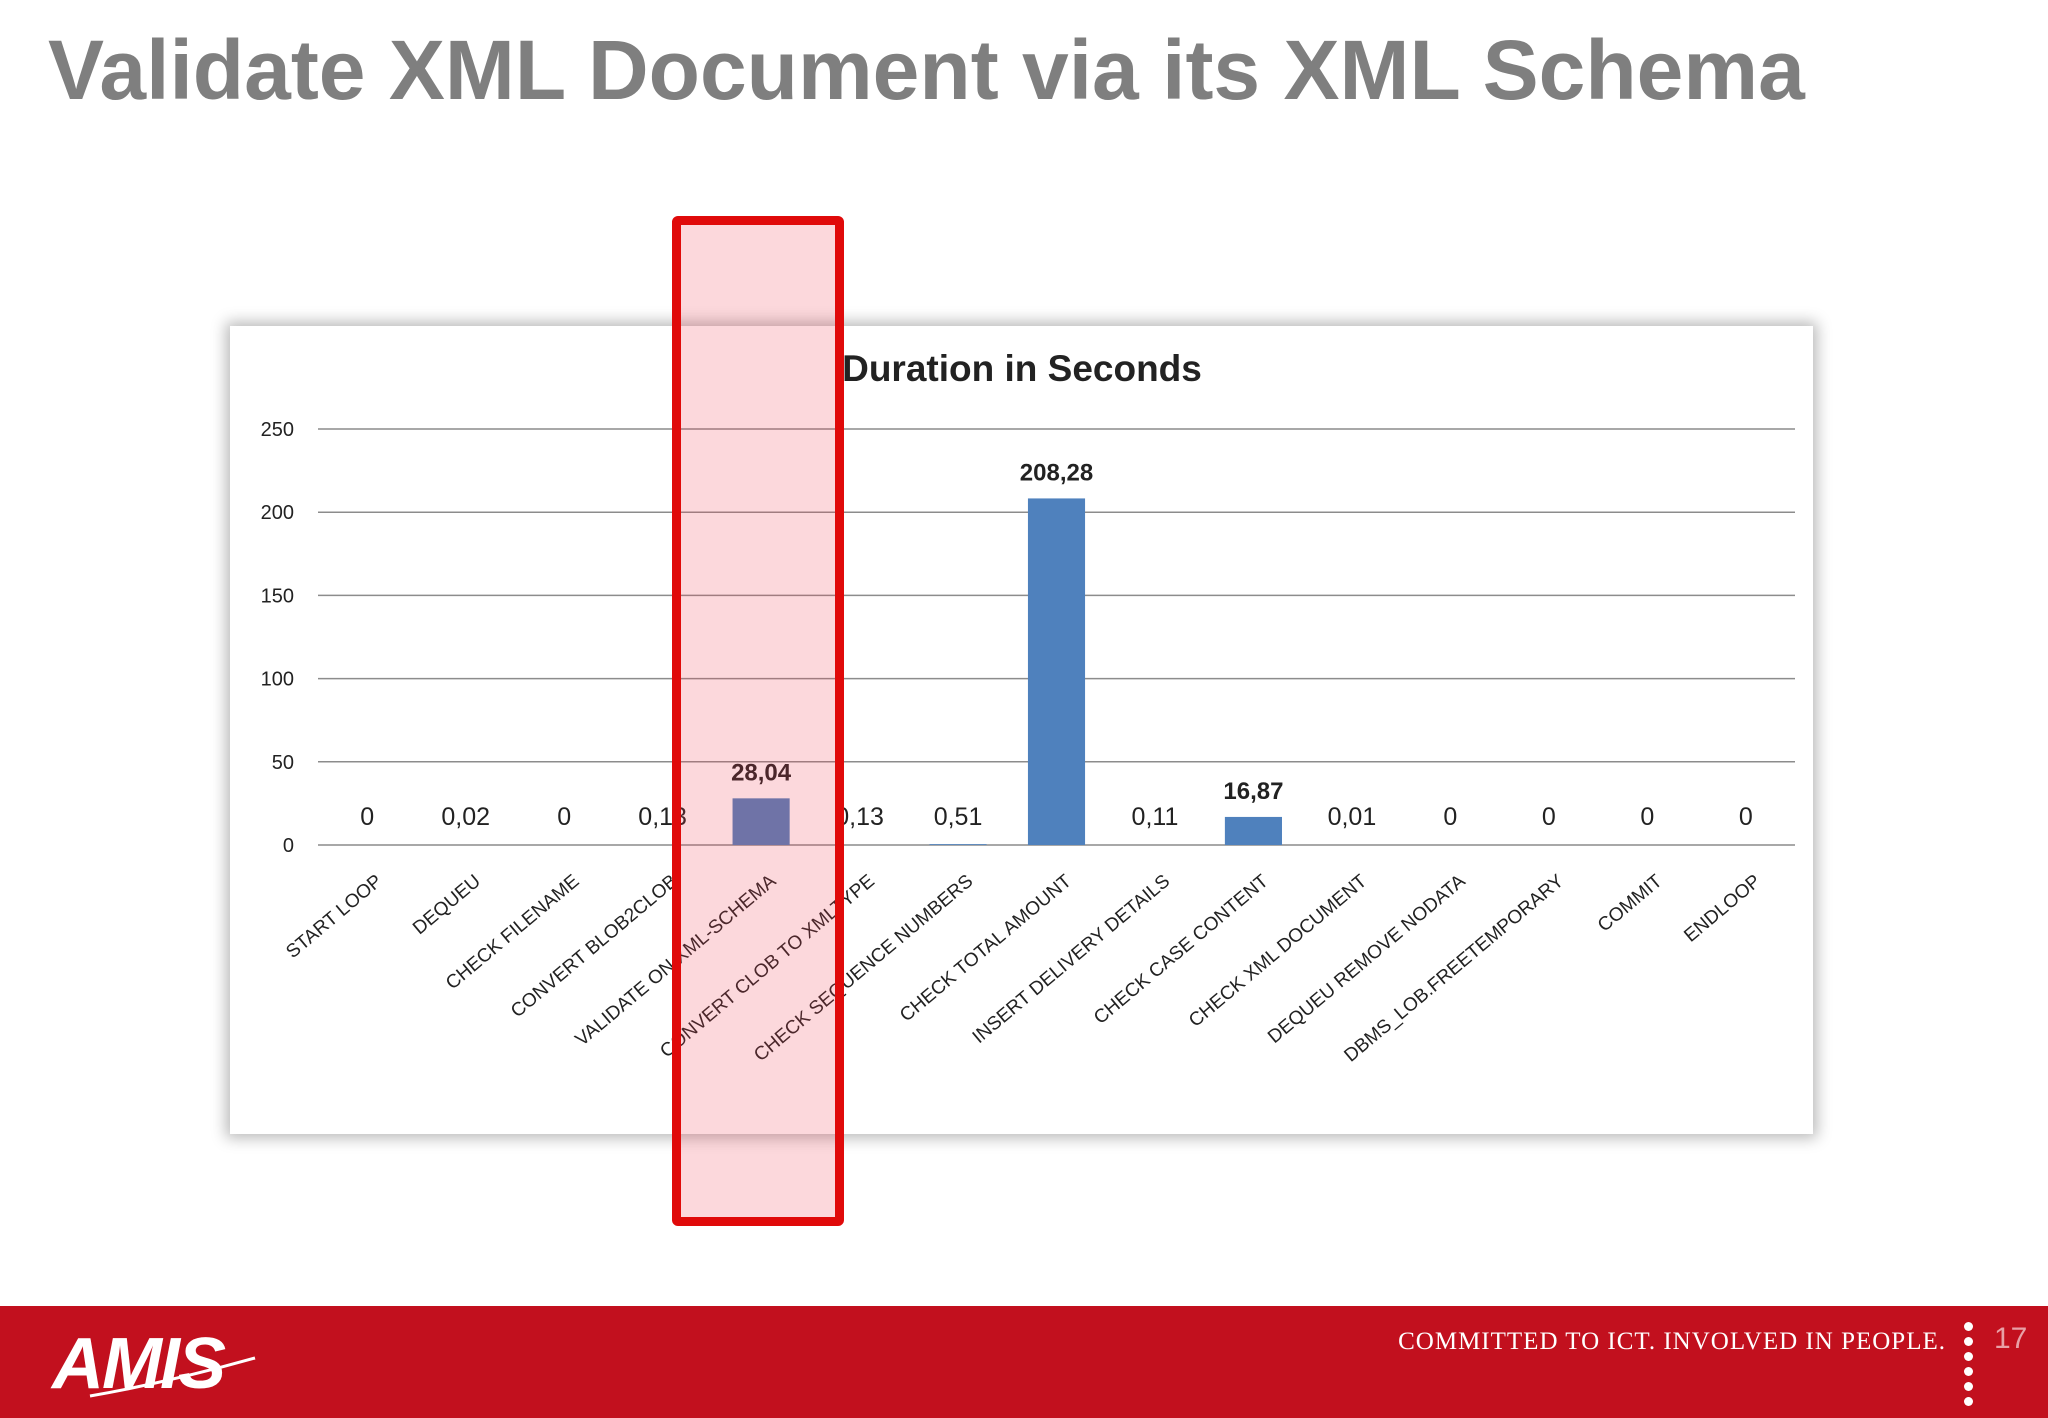 The width and height of the screenshot is (2048, 1418). I want to click on y-tick-label: 50, so click(283, 763).